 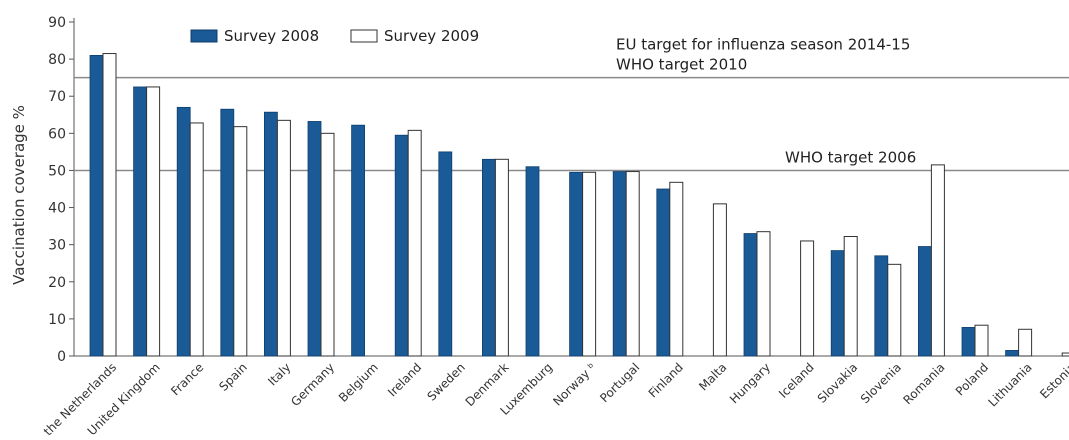 I want to click on category-label: Finland, so click(x=666, y=380).